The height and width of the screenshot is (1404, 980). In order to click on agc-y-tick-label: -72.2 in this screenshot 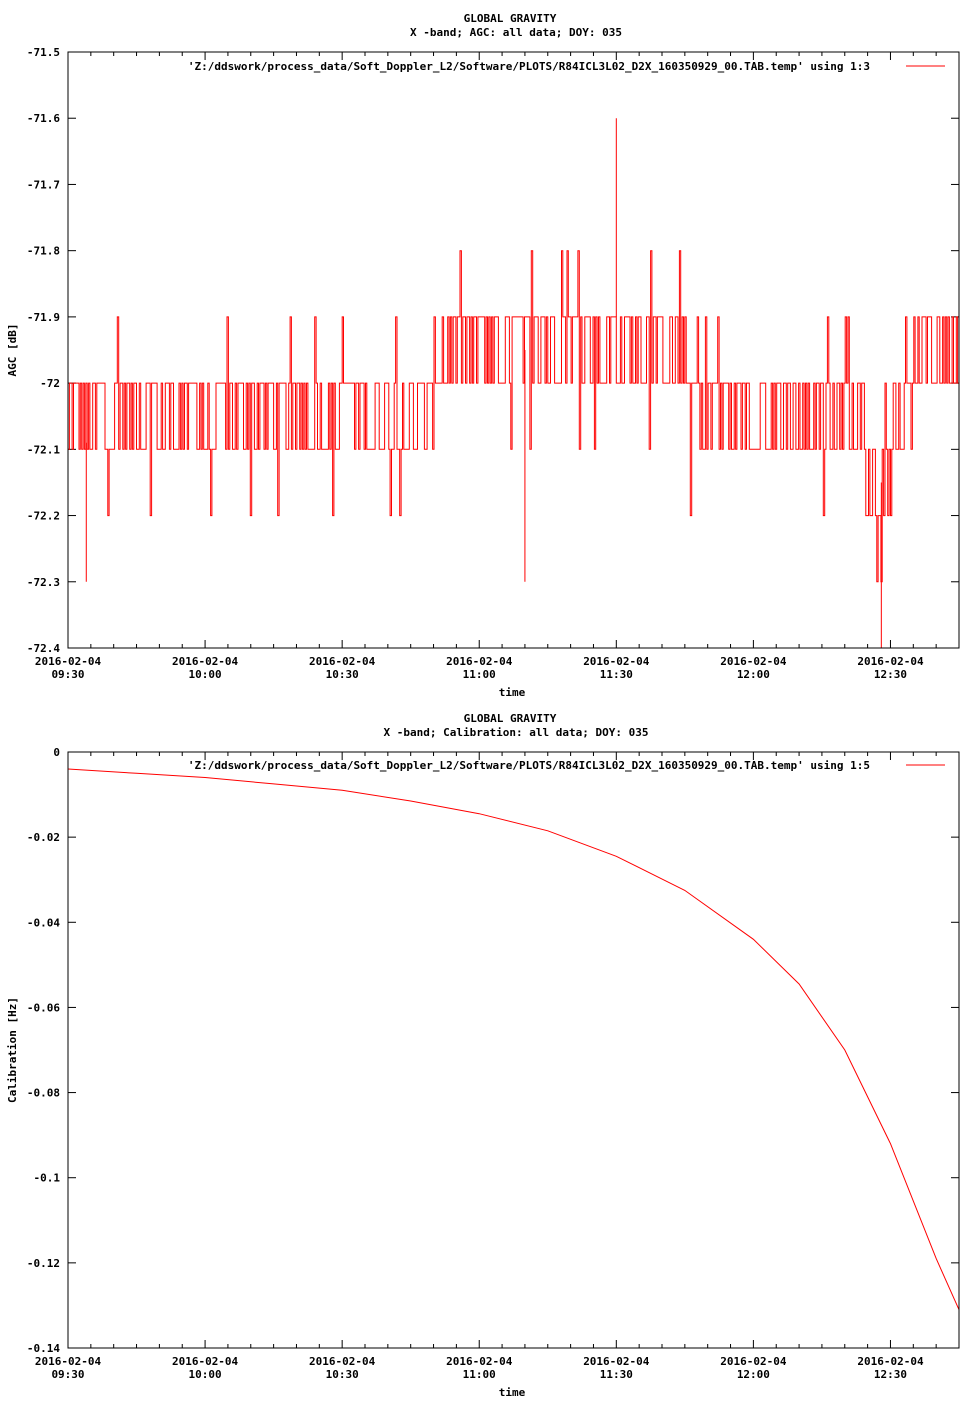, I will do `click(43, 516)`.